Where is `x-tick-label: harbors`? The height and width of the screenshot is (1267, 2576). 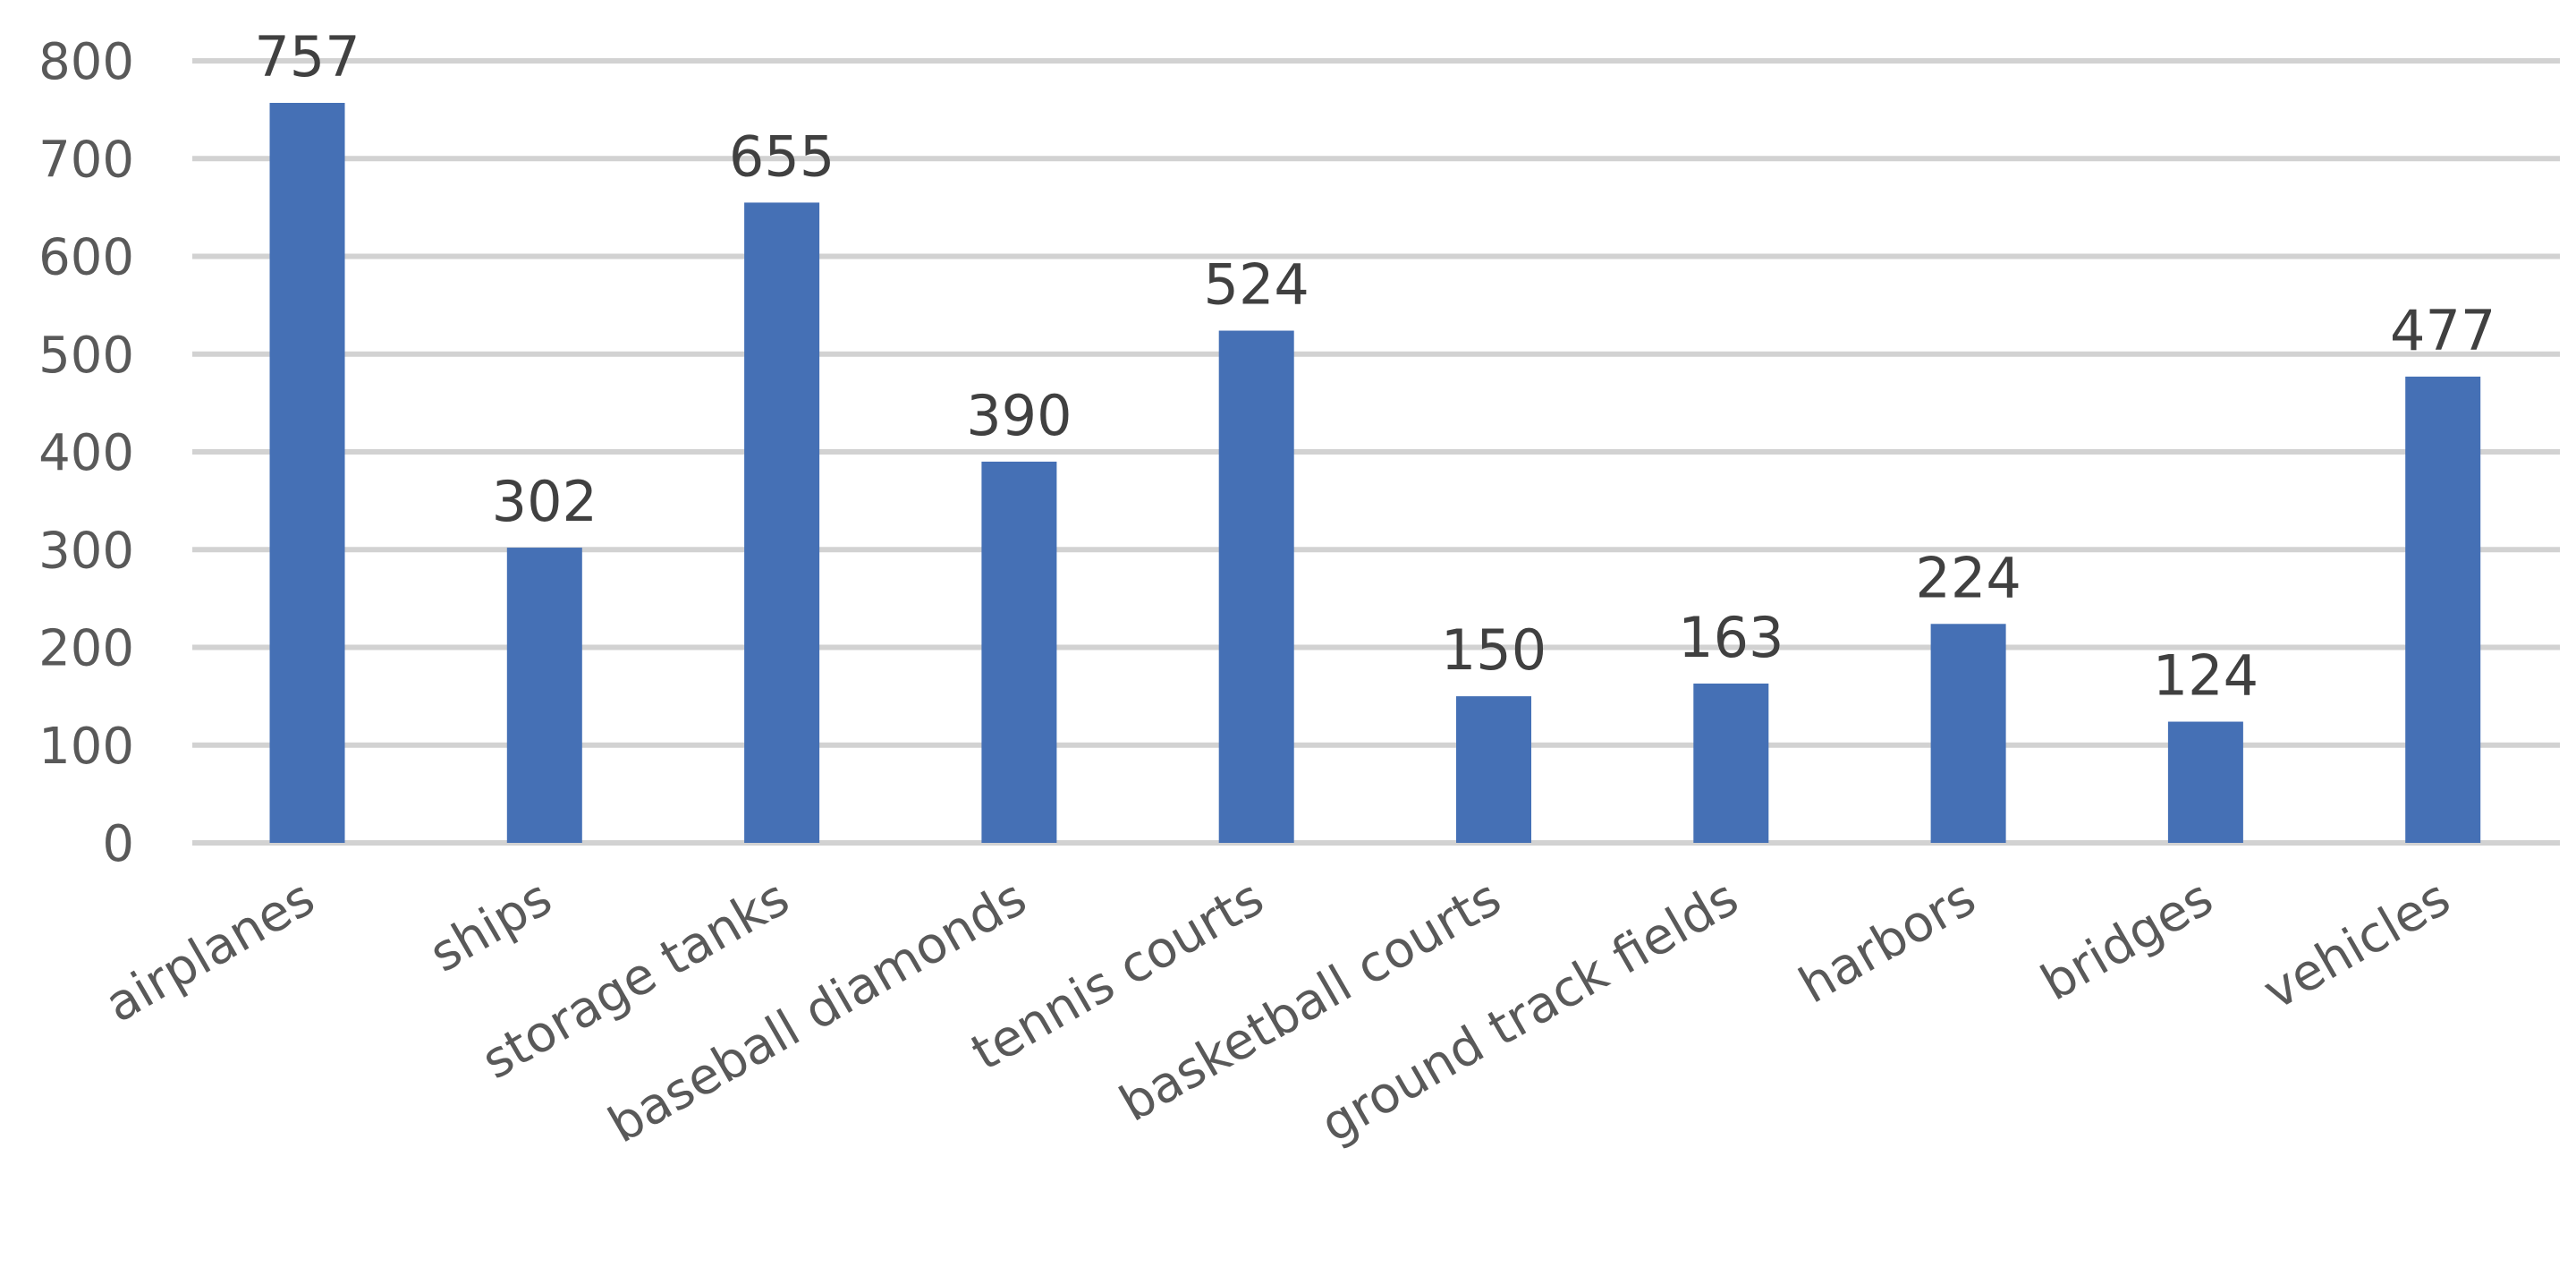
x-tick-label: harbors is located at coordinates (1888, 943).